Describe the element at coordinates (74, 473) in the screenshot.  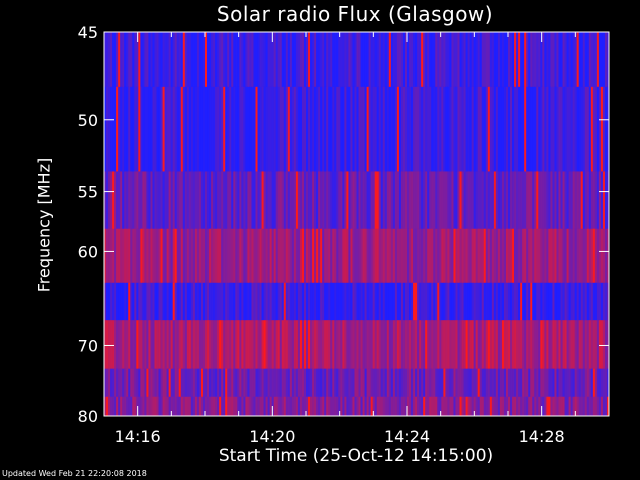
I see `updated-timestamp: Updated Wed Feb 21 22:20:08 2018` at that location.